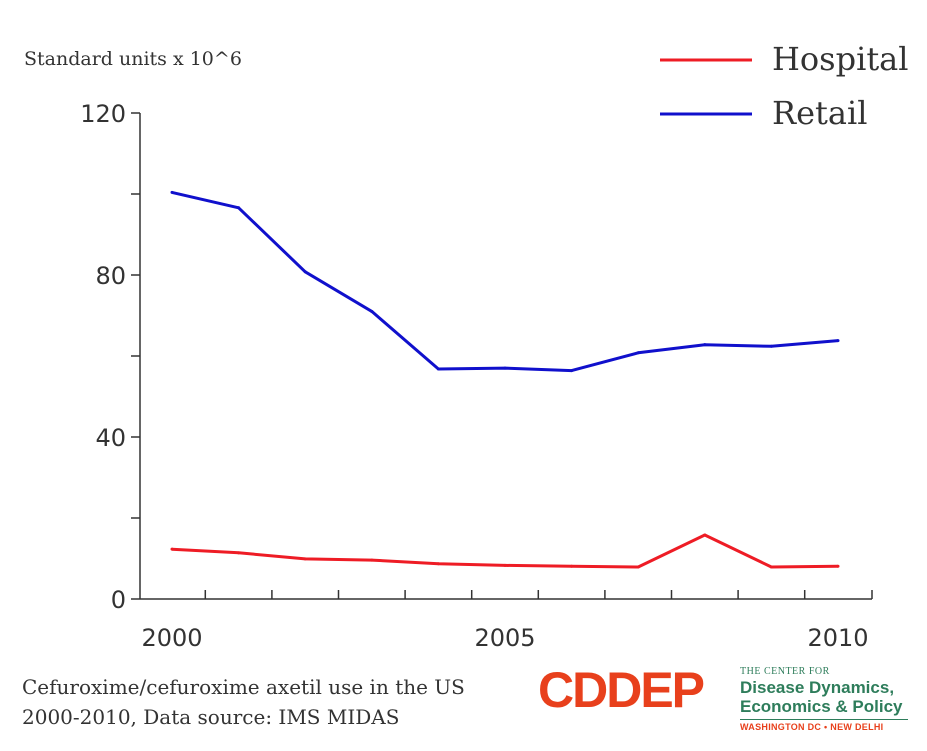  I want to click on series-line-hospital, so click(505, 551).